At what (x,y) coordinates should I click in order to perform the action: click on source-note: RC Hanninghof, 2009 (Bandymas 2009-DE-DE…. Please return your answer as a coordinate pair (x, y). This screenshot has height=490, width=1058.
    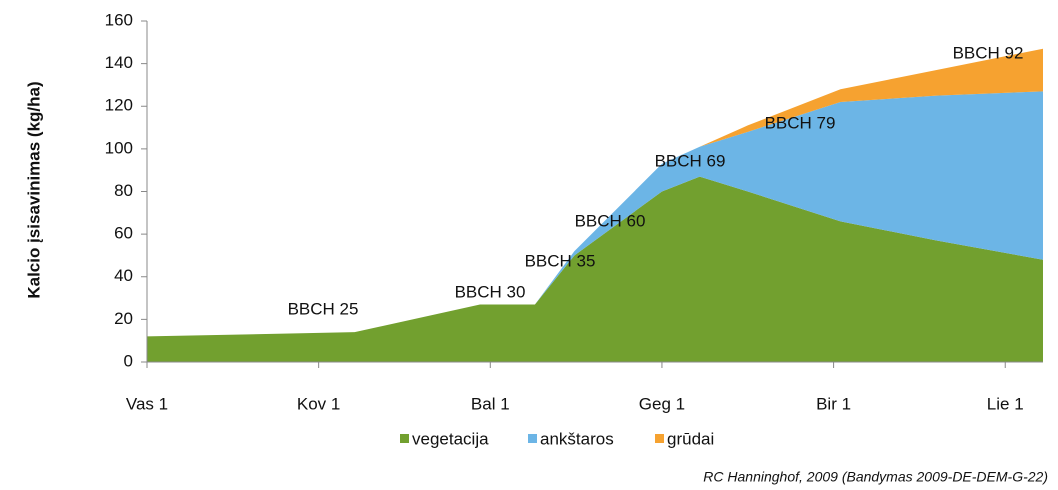
    Looking at the image, I should click on (875, 477).